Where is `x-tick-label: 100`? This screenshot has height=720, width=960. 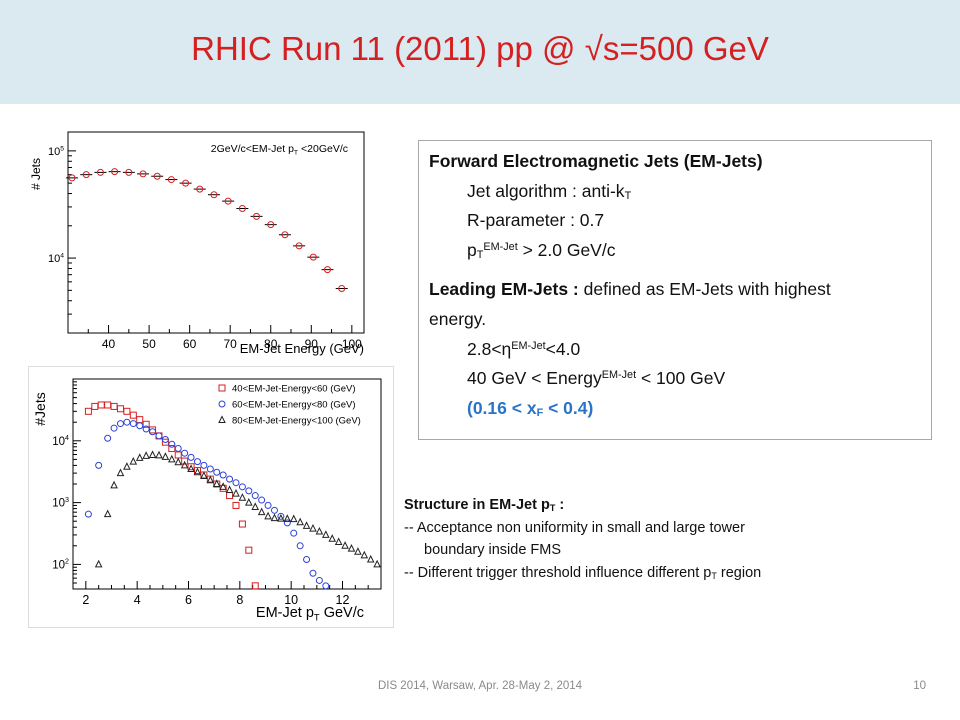
x-tick-label: 100 is located at coordinates (352, 344).